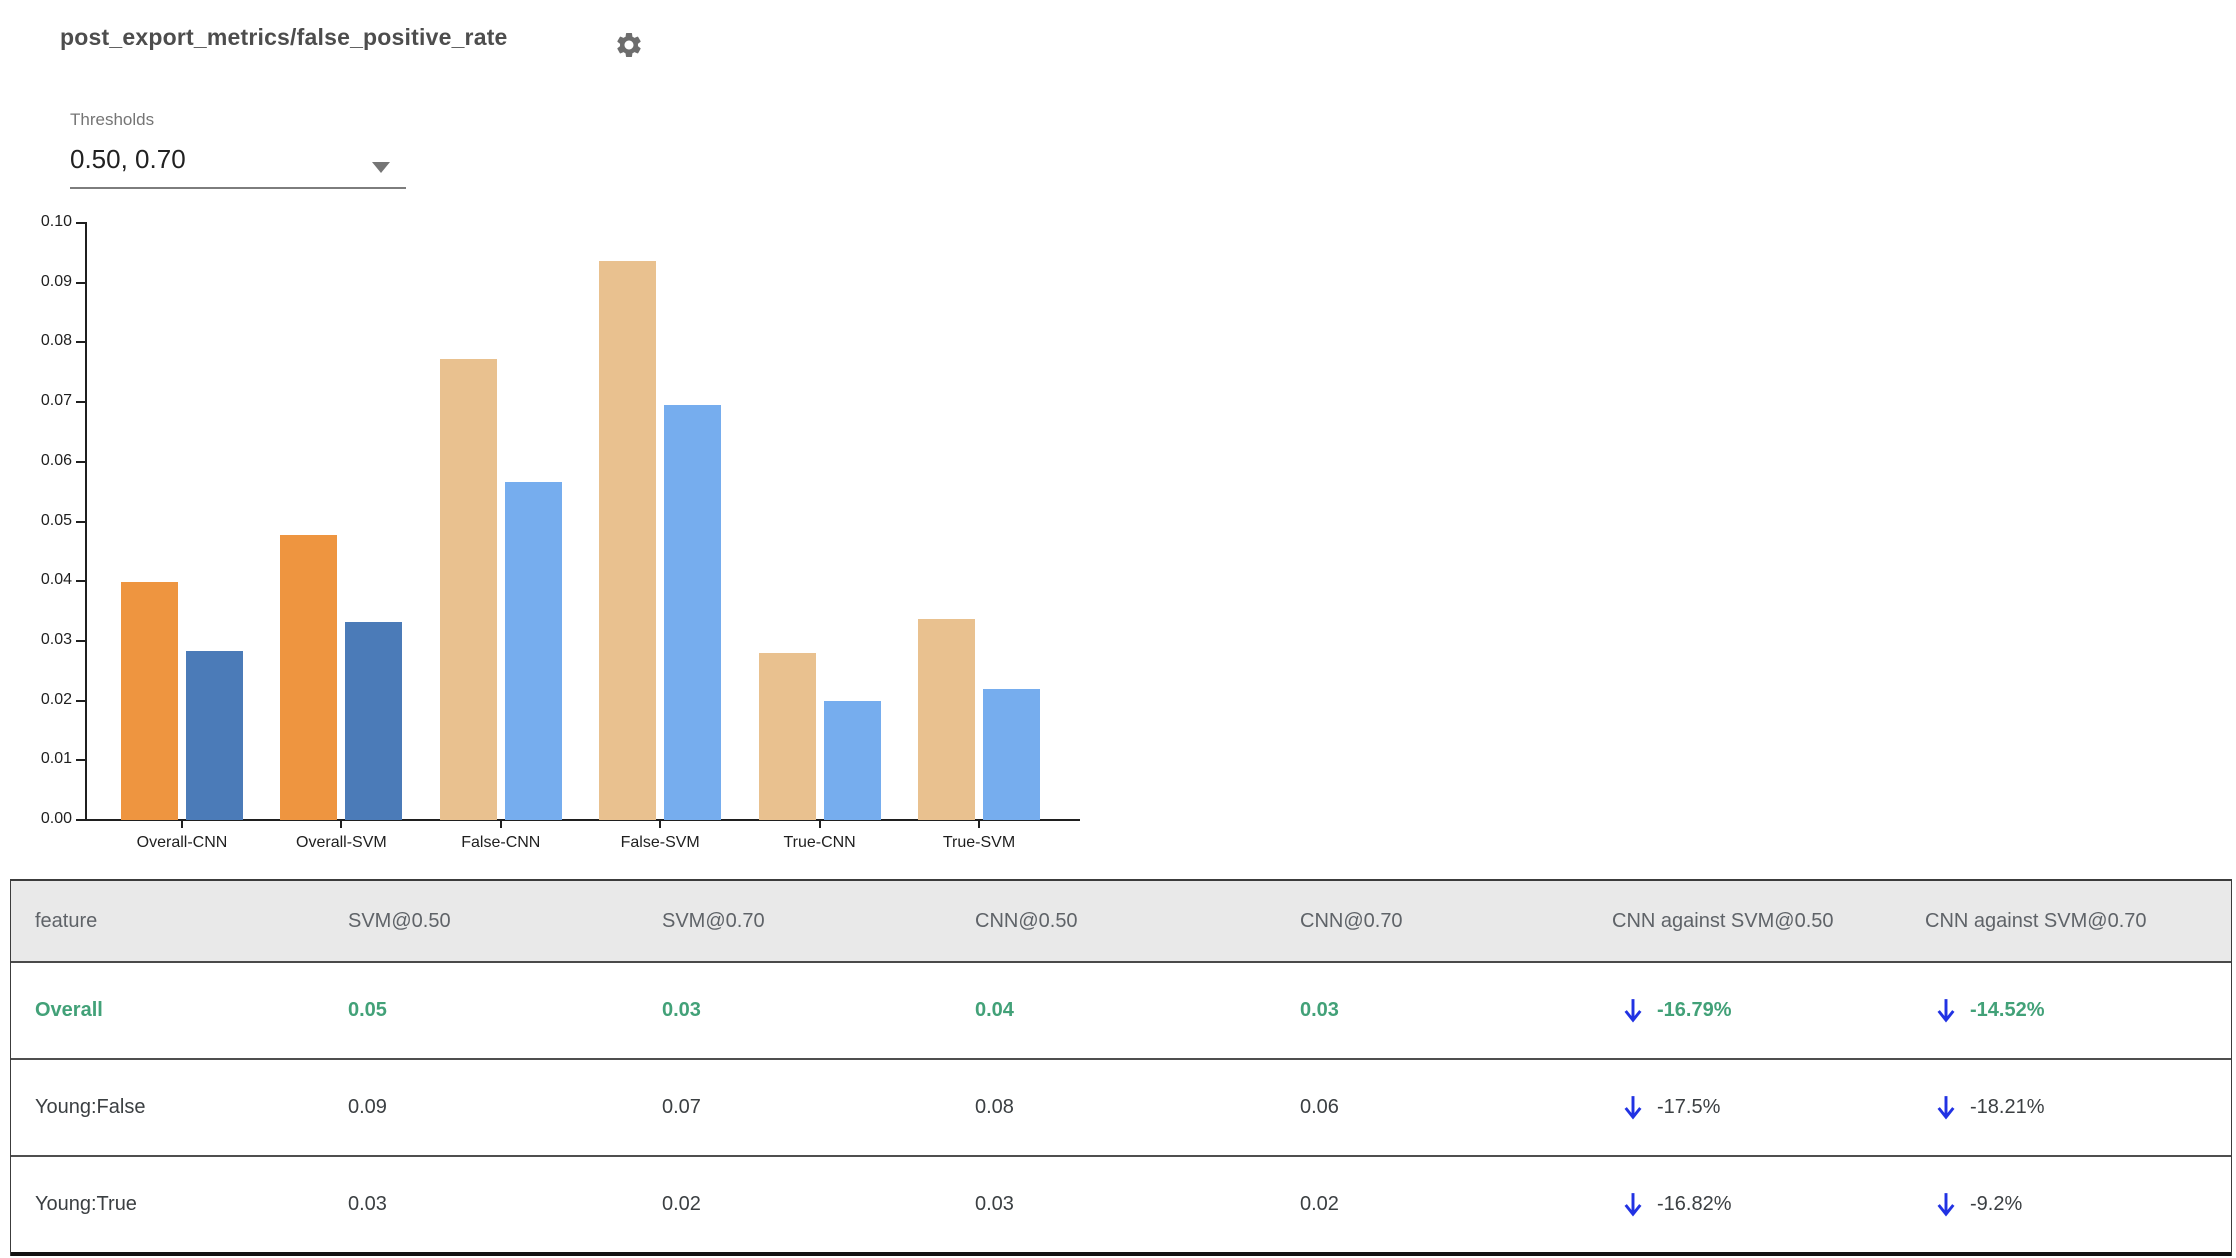  What do you see at coordinates (1319, 1204) in the screenshot?
I see `table-cell-cnn70: 0.02` at bounding box center [1319, 1204].